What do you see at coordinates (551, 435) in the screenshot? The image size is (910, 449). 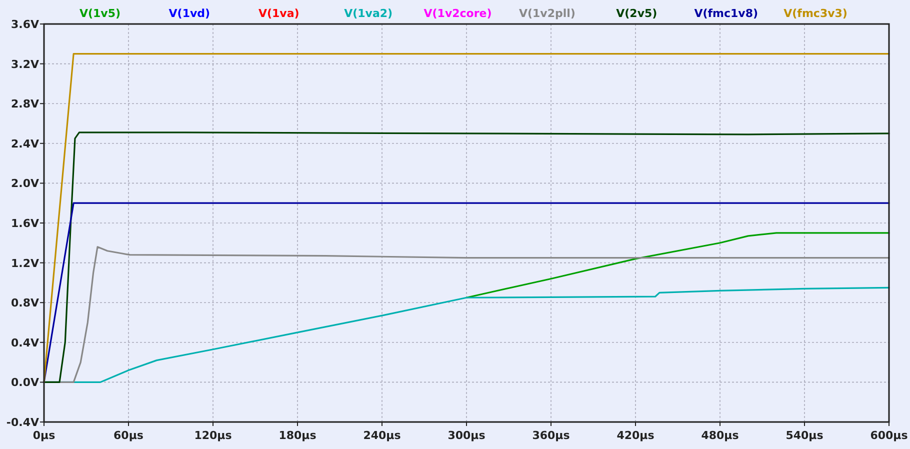 I see `x-tick-label: 360µs` at bounding box center [551, 435].